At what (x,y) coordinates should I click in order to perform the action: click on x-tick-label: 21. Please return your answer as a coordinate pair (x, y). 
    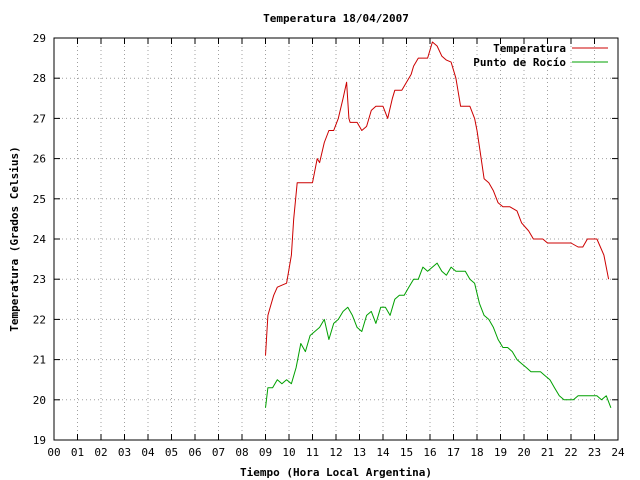
    Looking at the image, I should click on (547, 452).